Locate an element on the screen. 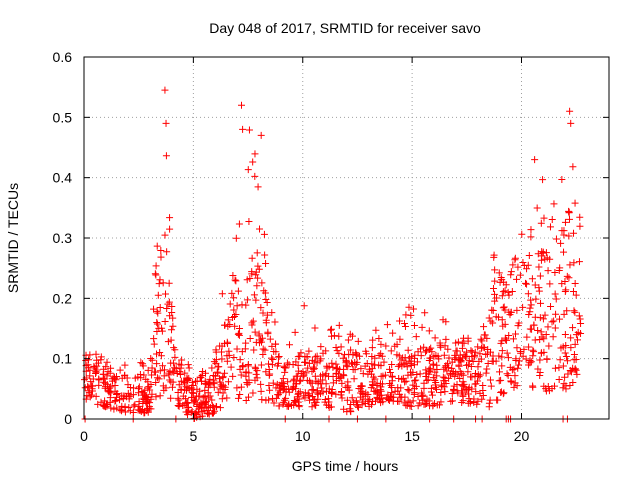 The image size is (640, 480). x-tick-label: 15 is located at coordinates (412, 436).